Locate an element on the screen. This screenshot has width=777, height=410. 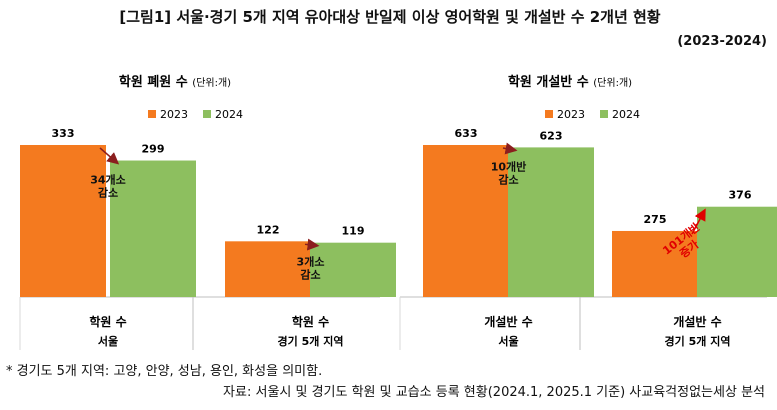
data-label: 623 is located at coordinates (551, 135).